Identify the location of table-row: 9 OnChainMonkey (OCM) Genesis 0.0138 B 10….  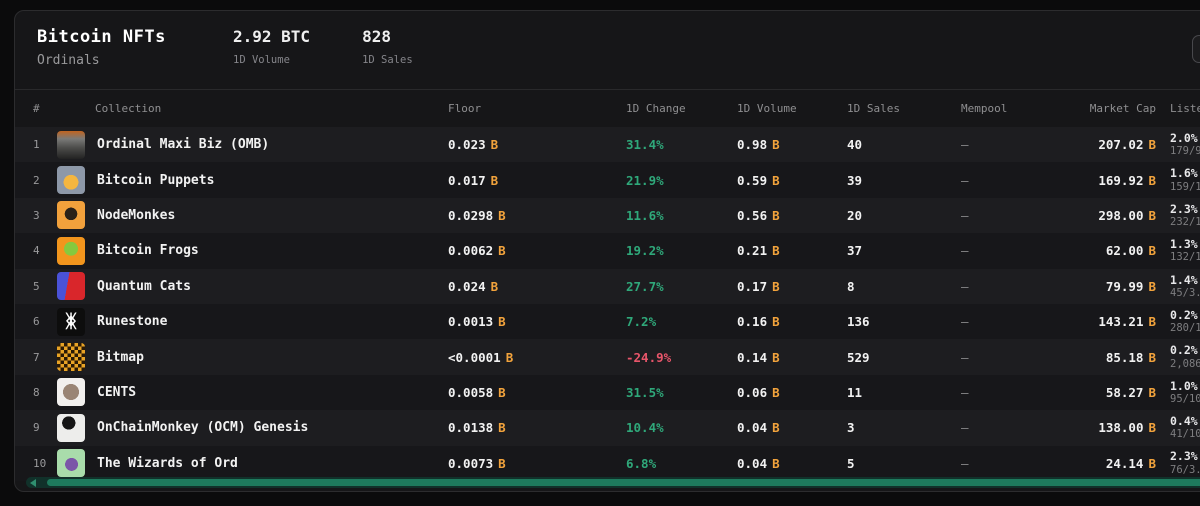
(607, 428).